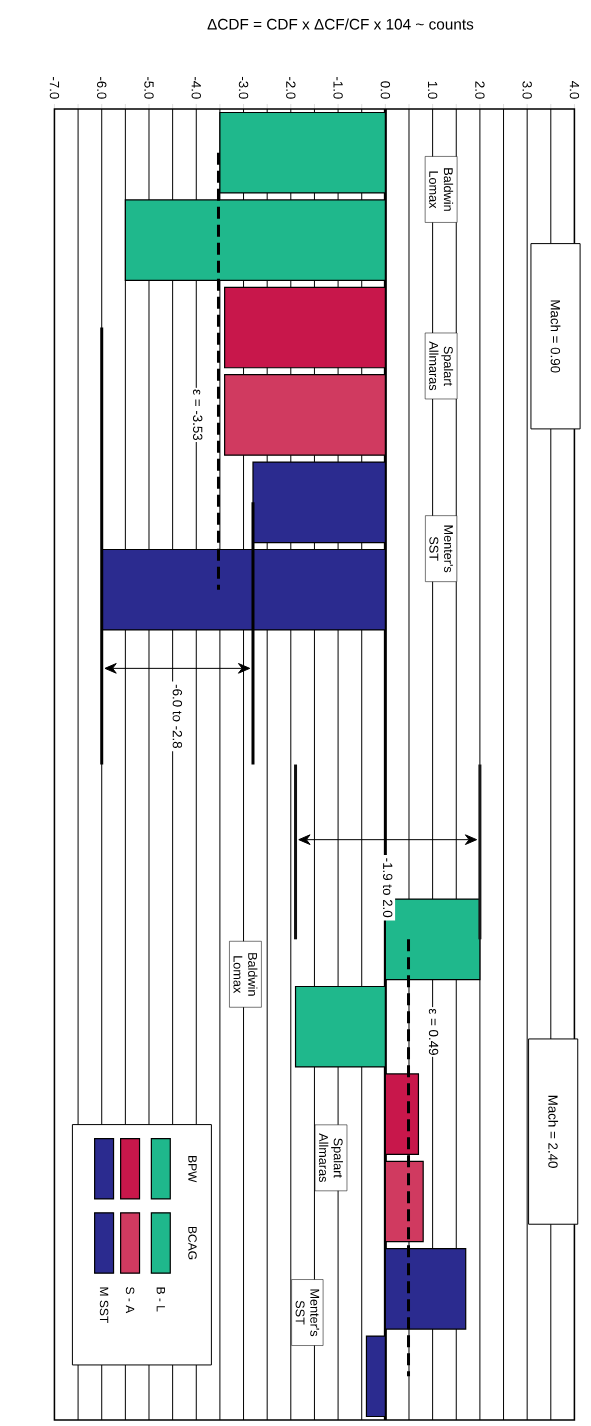  Describe the element at coordinates (192, 1243) in the screenshot. I see `annotation: BCAG` at that location.